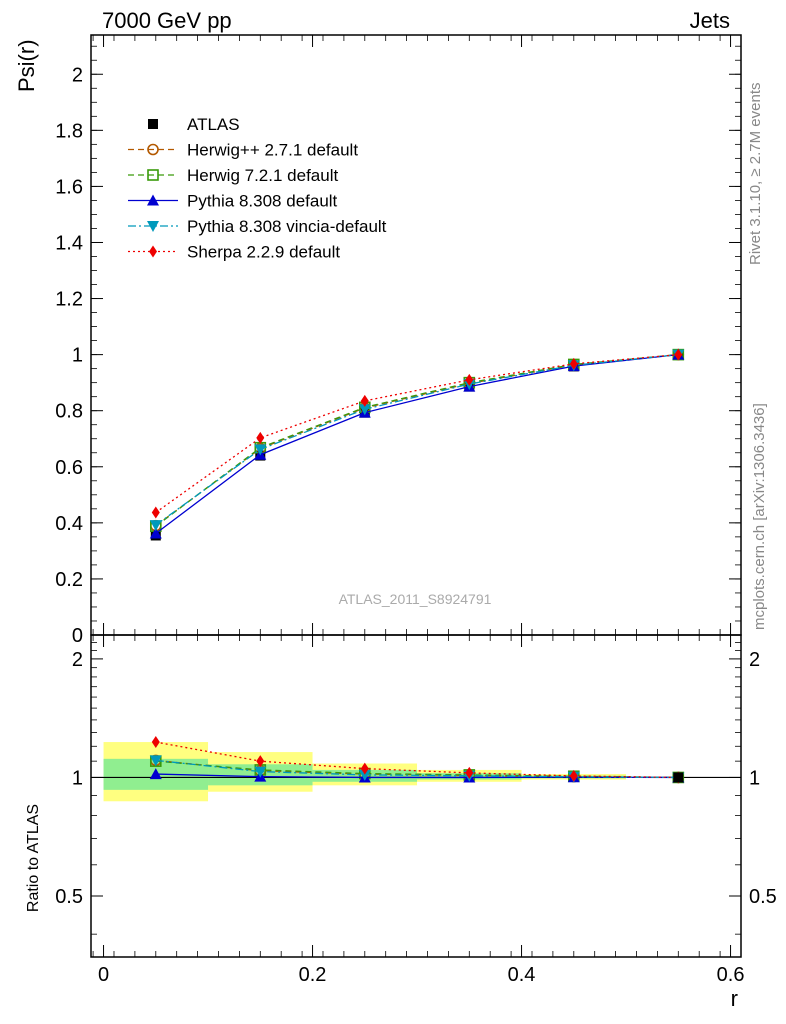 This screenshot has height=1024, width=786. I want to click on legend-item: Pythia 8.308 vincia-default, so click(257, 226).